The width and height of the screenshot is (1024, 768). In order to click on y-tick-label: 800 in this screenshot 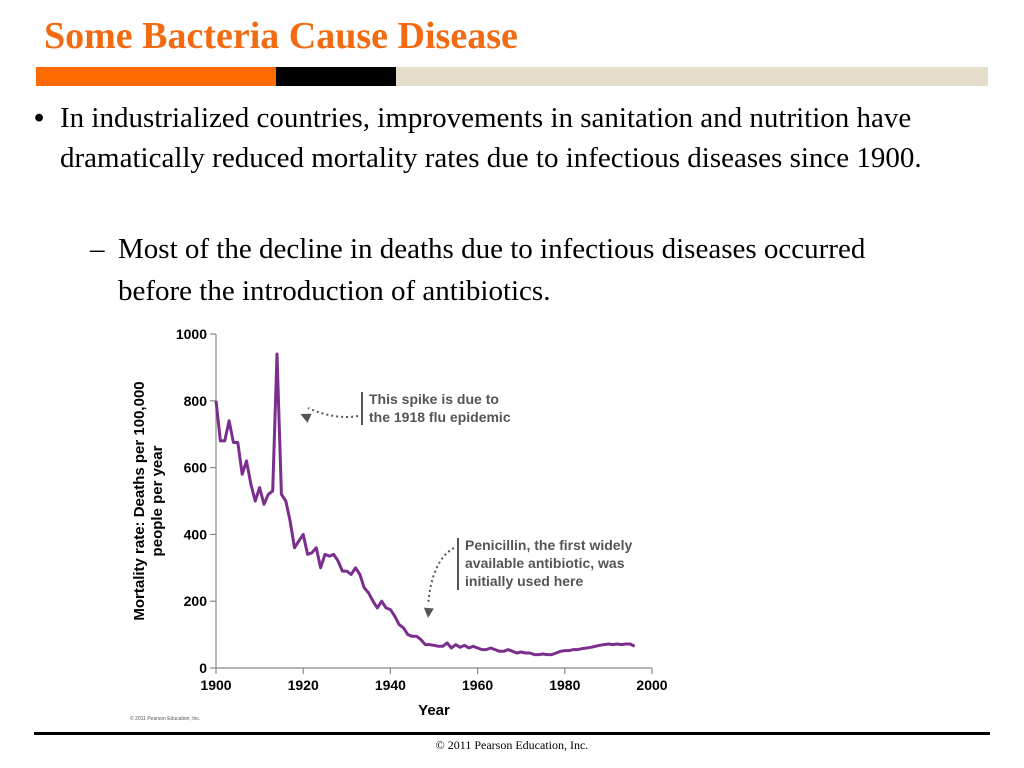, I will do `click(196, 401)`.